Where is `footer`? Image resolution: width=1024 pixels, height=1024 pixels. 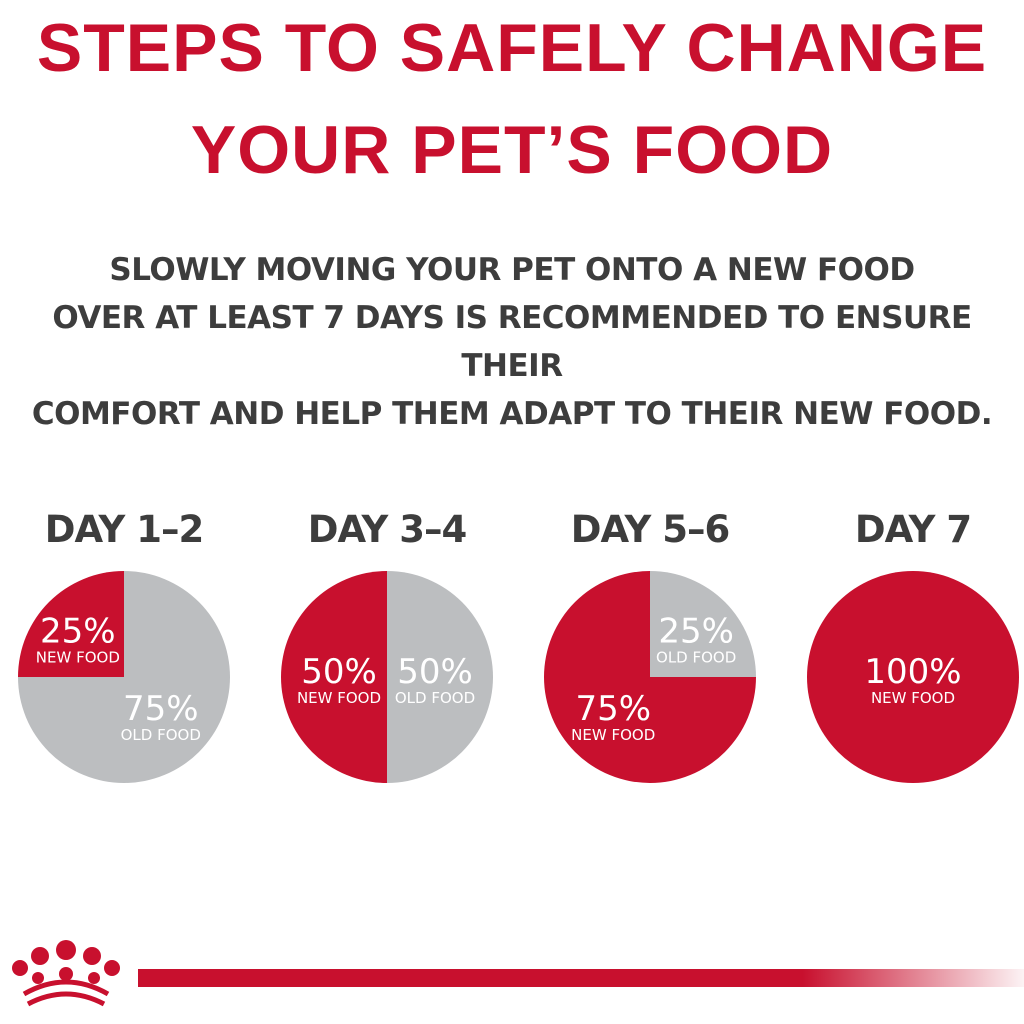 footer is located at coordinates (518, 973).